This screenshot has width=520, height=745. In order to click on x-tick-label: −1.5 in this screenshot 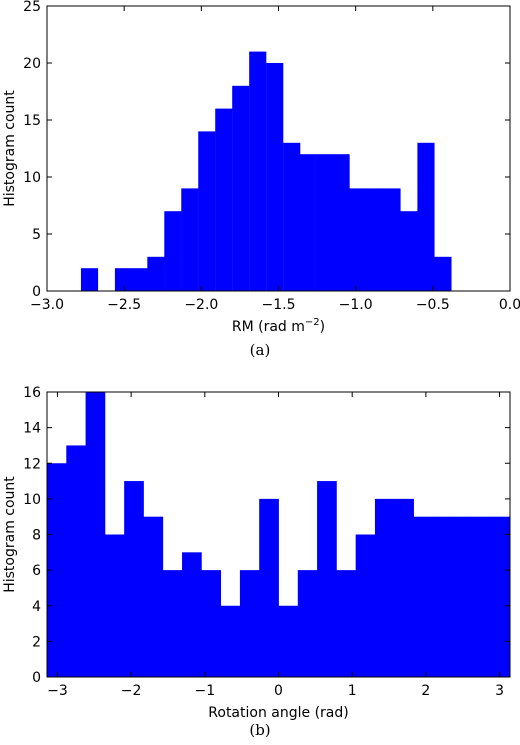, I will do `click(279, 305)`.